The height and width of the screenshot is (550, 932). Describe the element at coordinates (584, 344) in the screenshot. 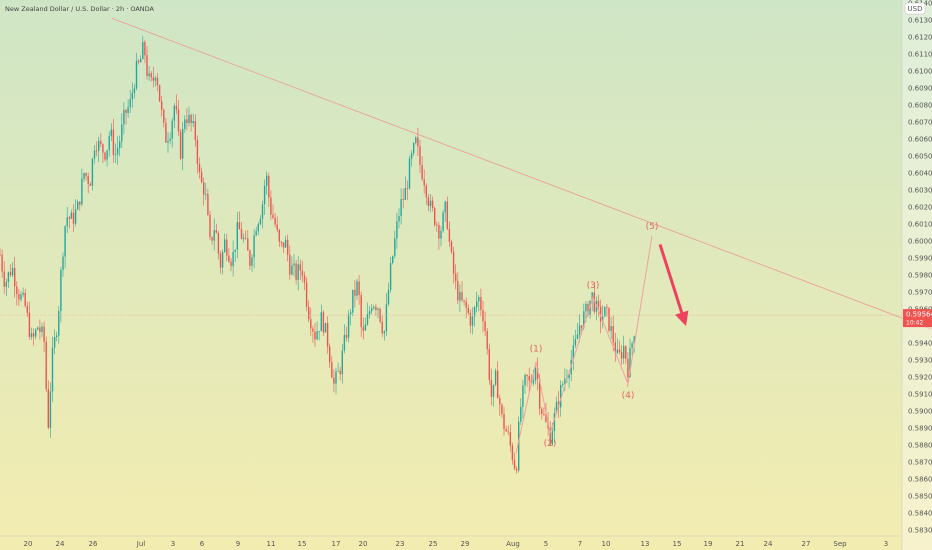

I see `elliott-wave-path` at that location.